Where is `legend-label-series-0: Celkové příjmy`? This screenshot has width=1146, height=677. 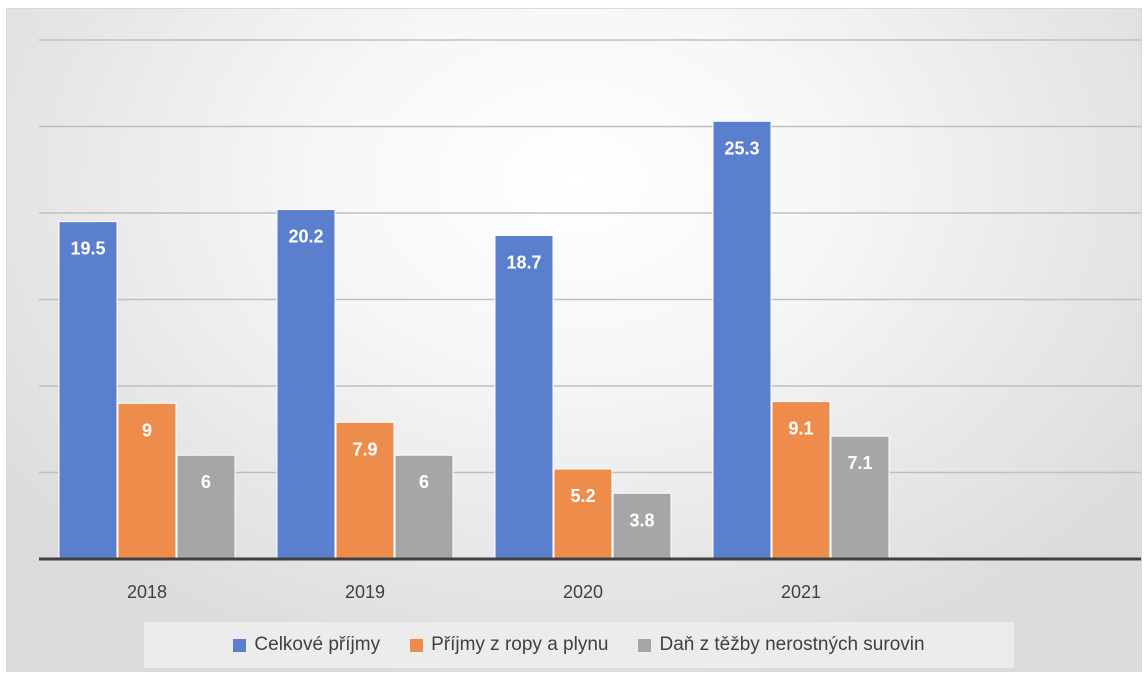
legend-label-series-0: Celkové příjmy is located at coordinates (317, 644).